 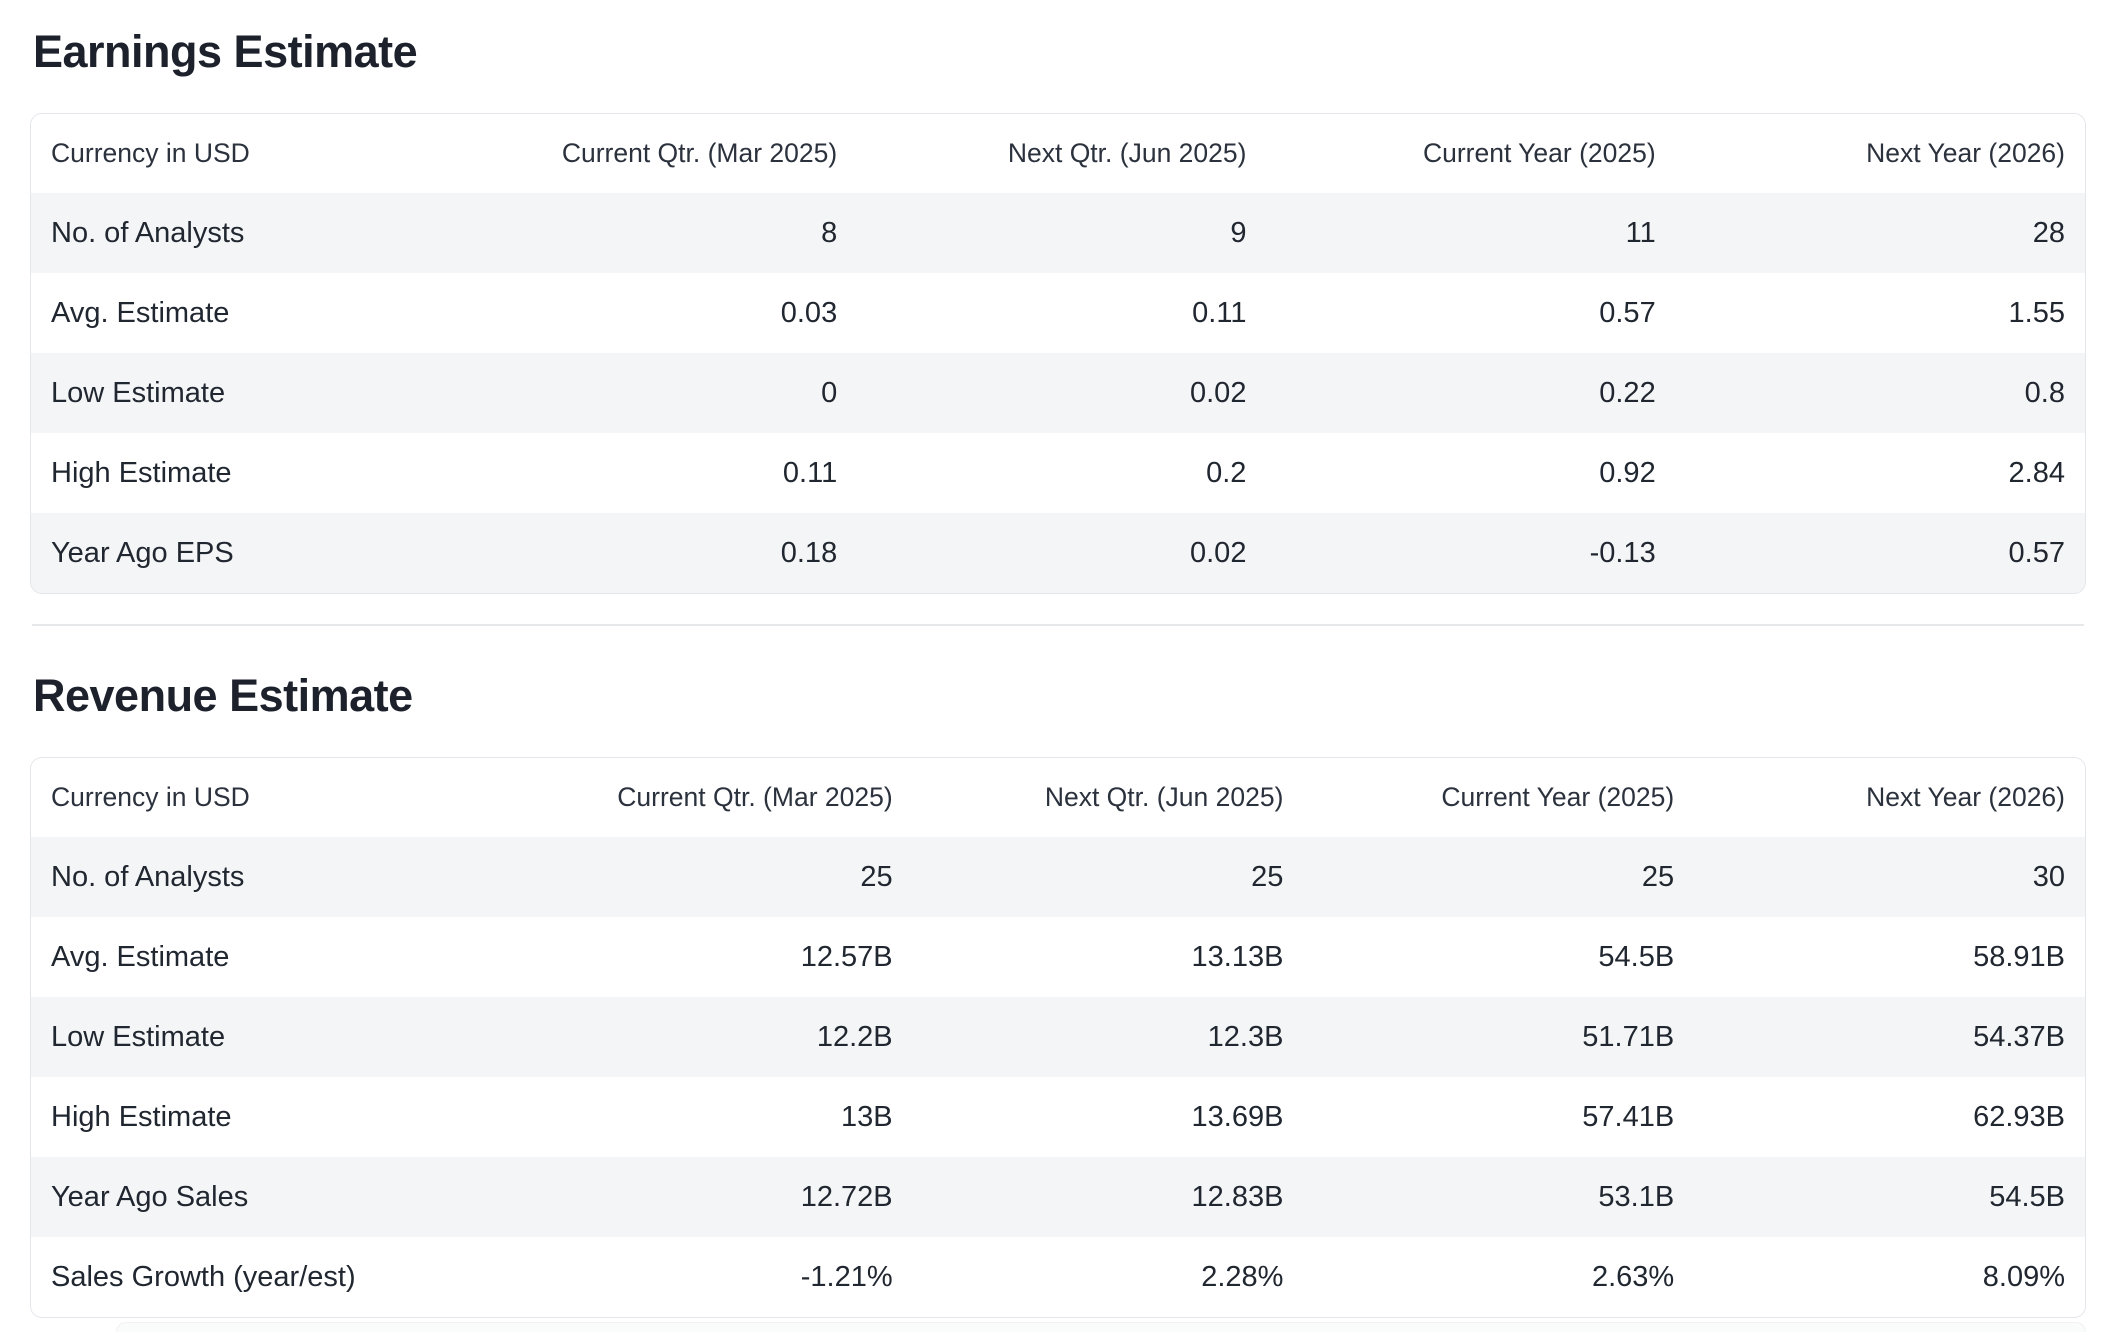 What do you see at coordinates (2019, 1116) in the screenshot?
I see `cell-value: 62.93B` at bounding box center [2019, 1116].